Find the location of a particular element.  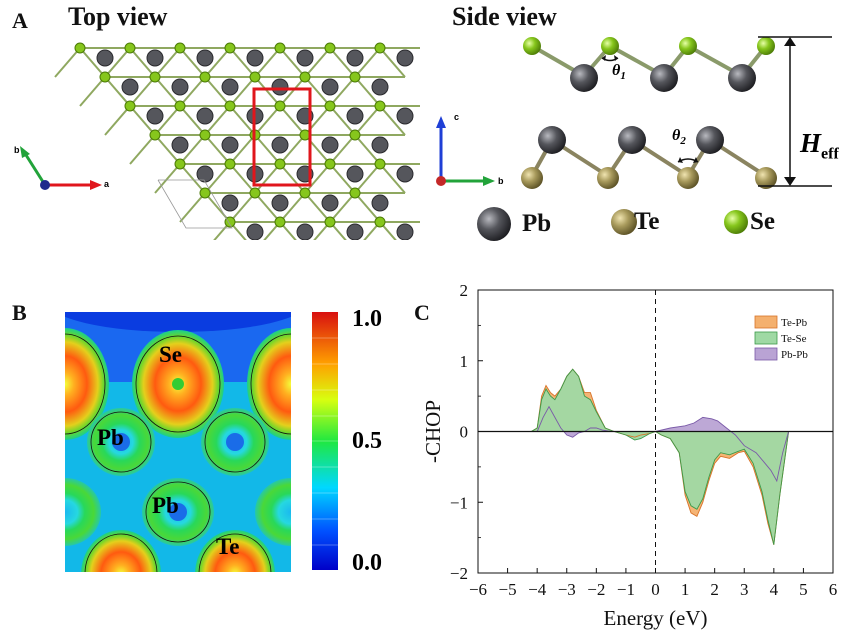

side-view-axes is located at coordinates (465, 151).